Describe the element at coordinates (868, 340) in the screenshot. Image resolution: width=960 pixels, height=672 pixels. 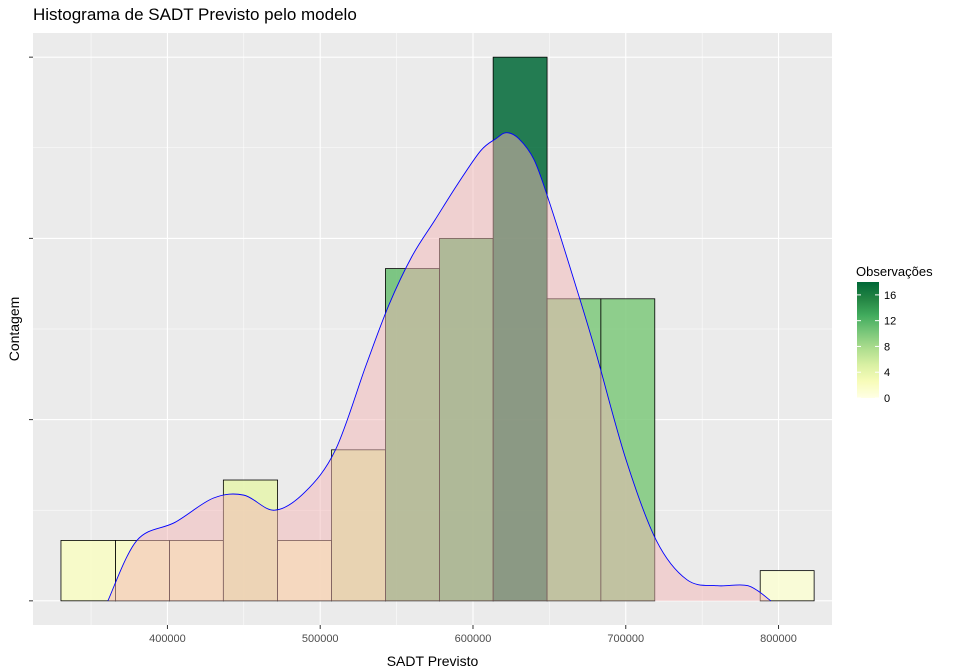
I see `legend-colorbar` at that location.